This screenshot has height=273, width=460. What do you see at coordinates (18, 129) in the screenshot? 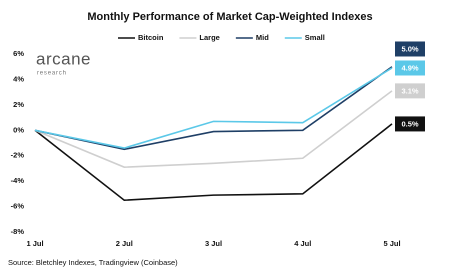
I see `y-tick-label: 0%` at bounding box center [18, 129].